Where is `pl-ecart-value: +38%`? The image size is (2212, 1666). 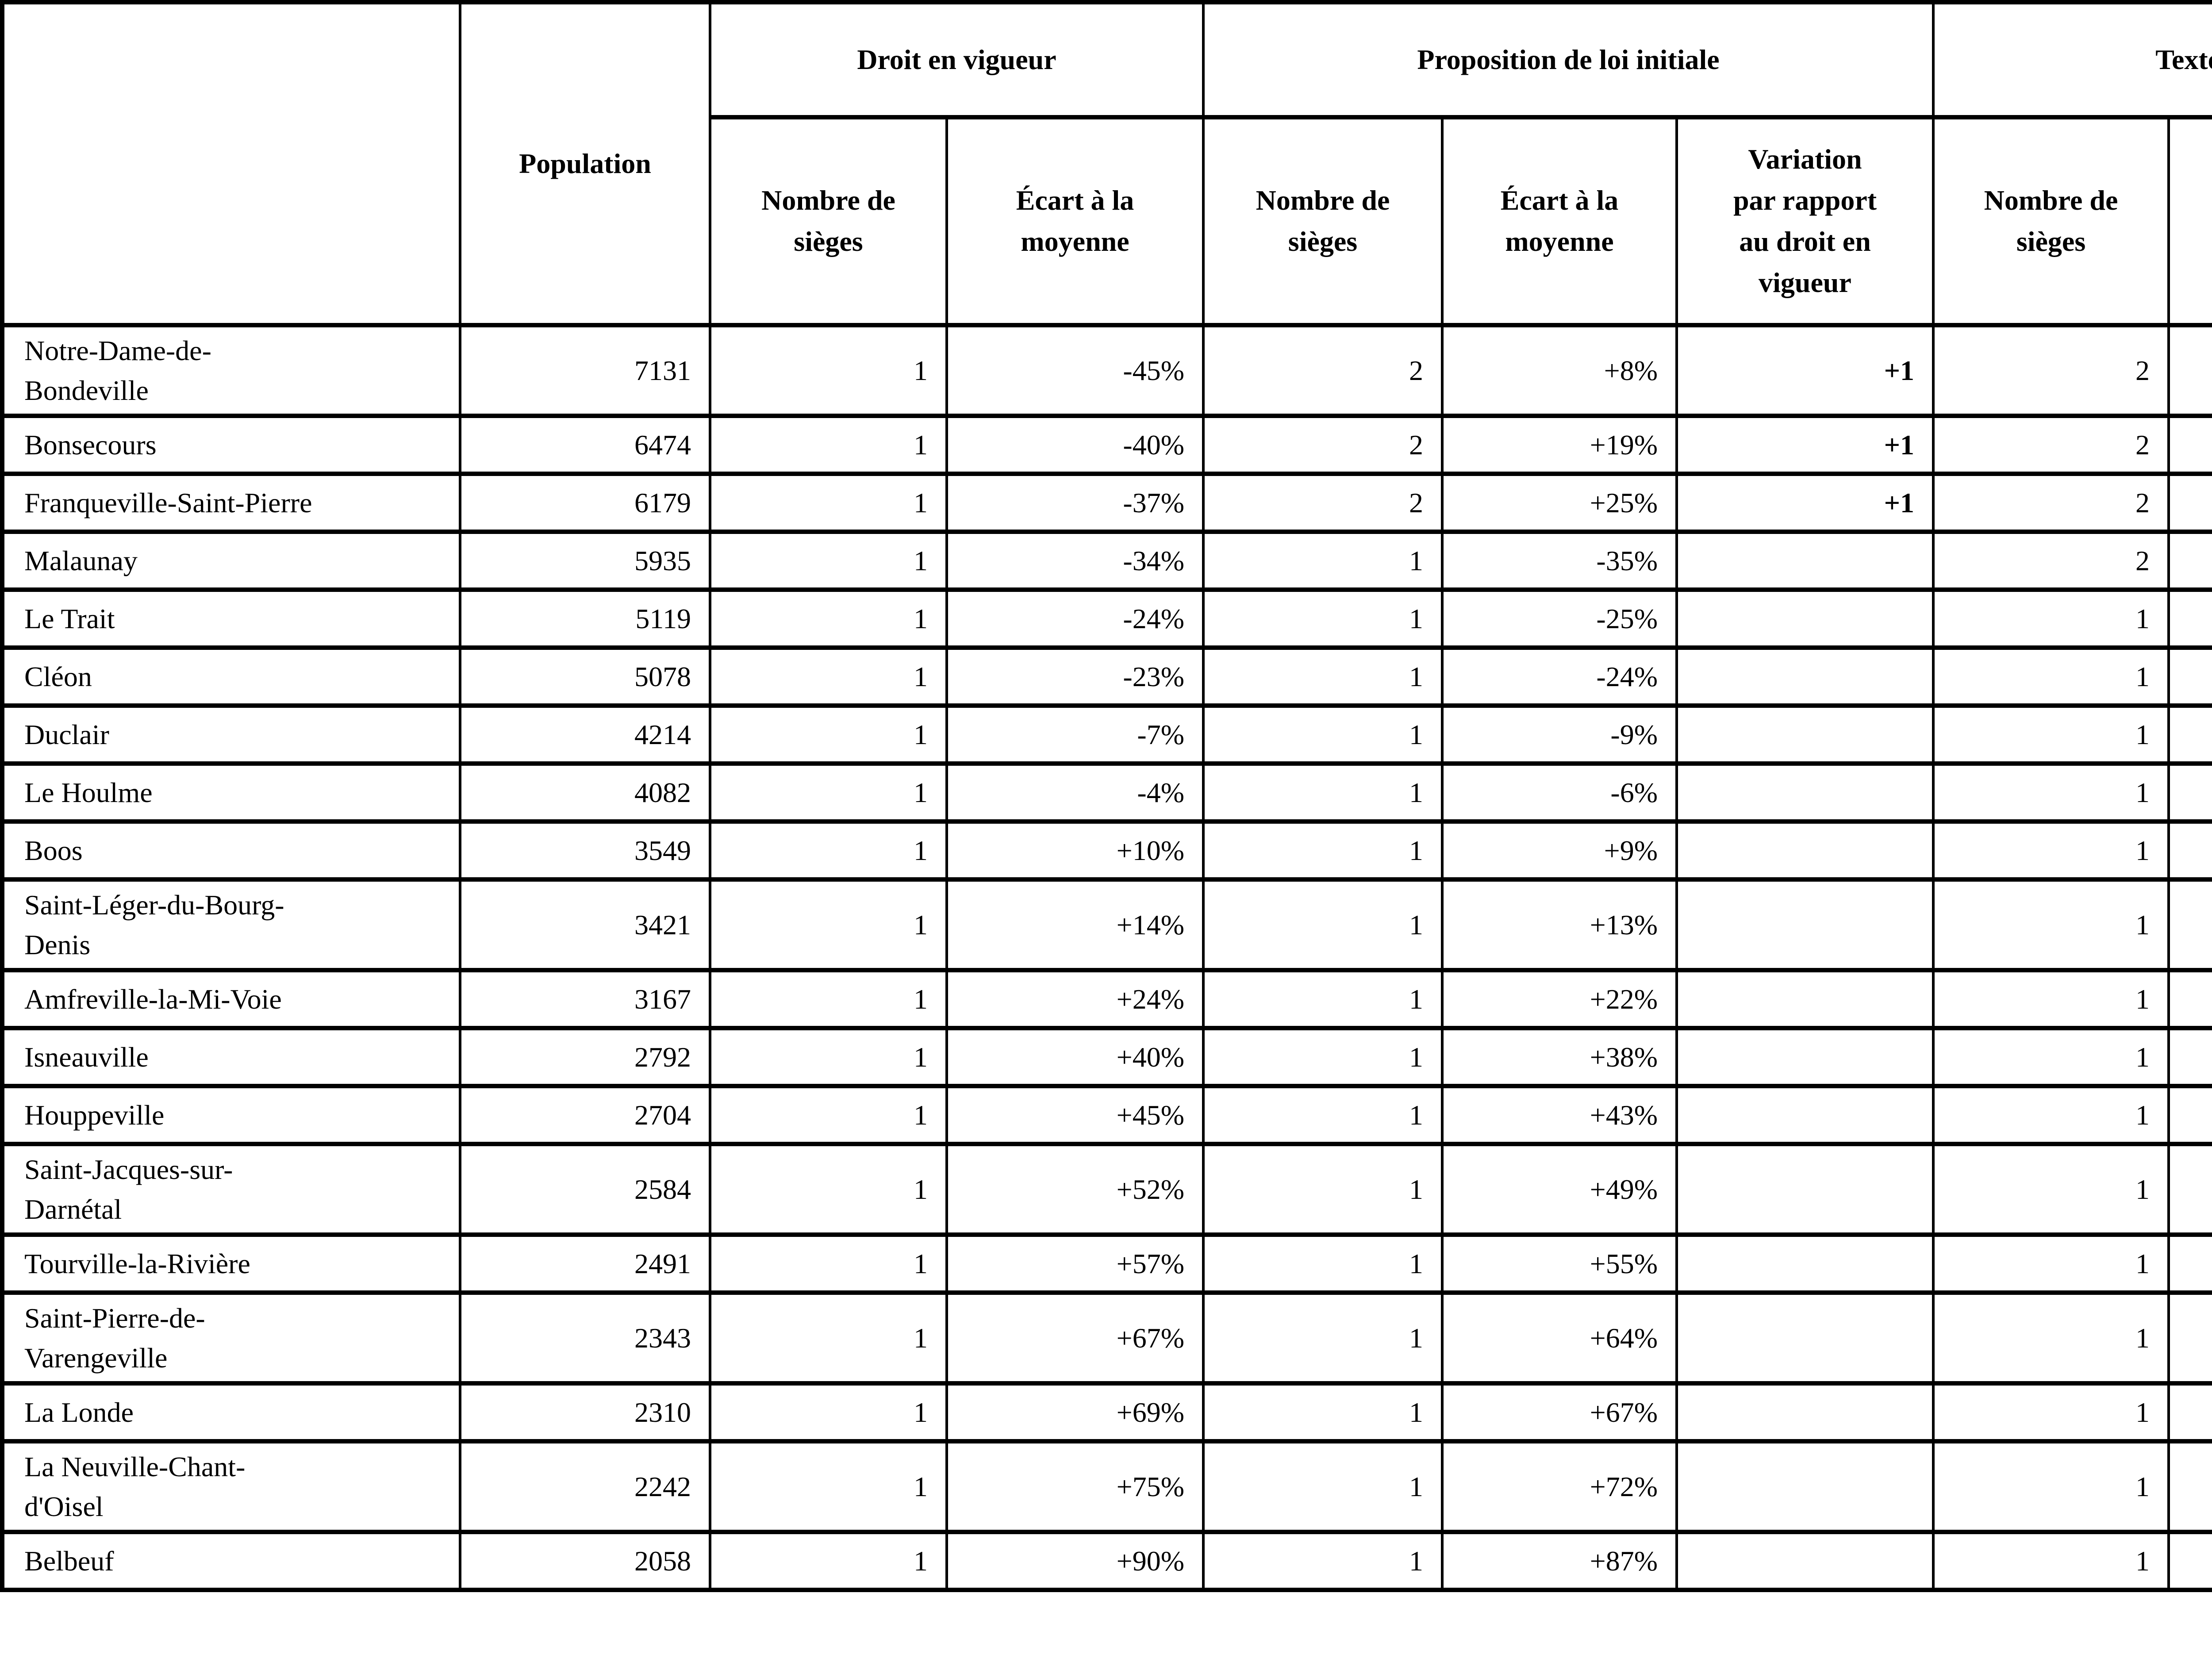 pl-ecart-value: +38% is located at coordinates (1560, 1057).